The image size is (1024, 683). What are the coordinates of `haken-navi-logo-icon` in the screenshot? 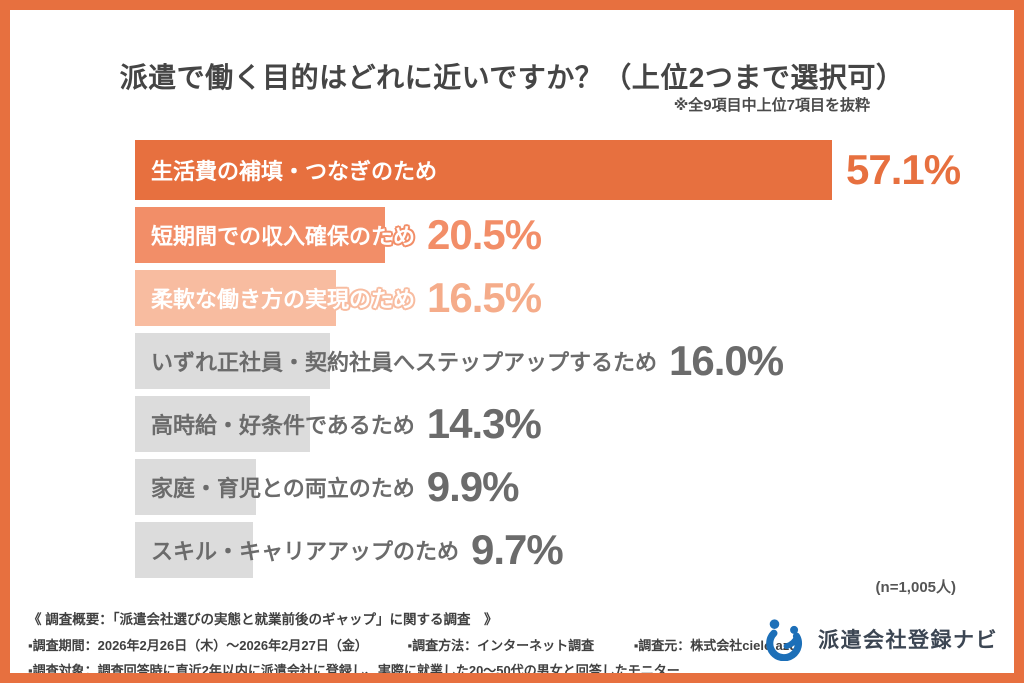 It's located at (785, 639).